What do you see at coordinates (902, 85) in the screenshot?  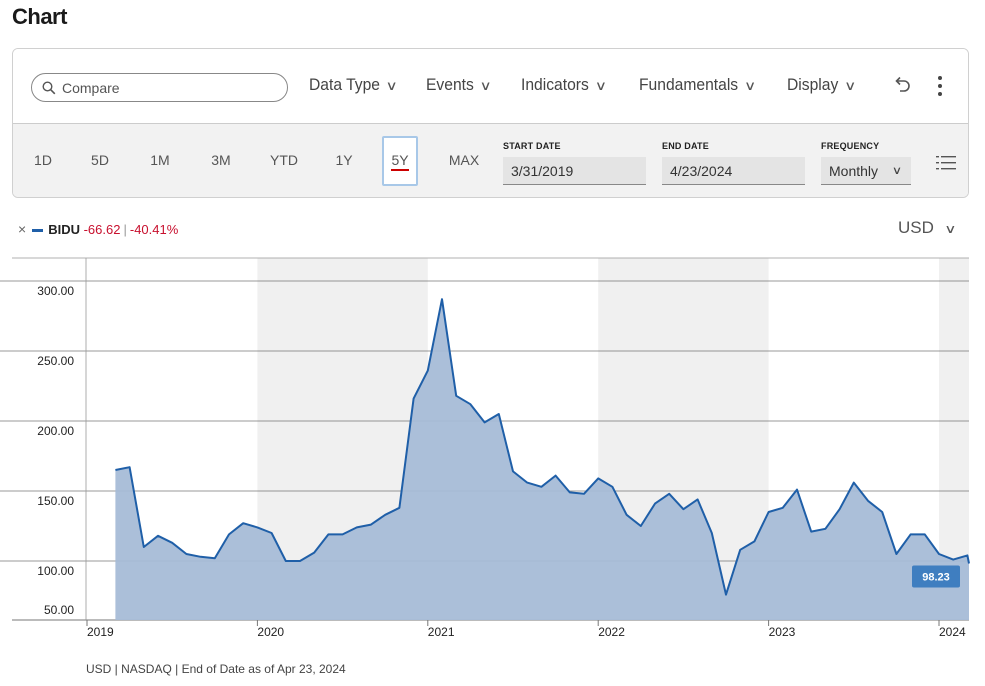 I see `undo-icon` at bounding box center [902, 85].